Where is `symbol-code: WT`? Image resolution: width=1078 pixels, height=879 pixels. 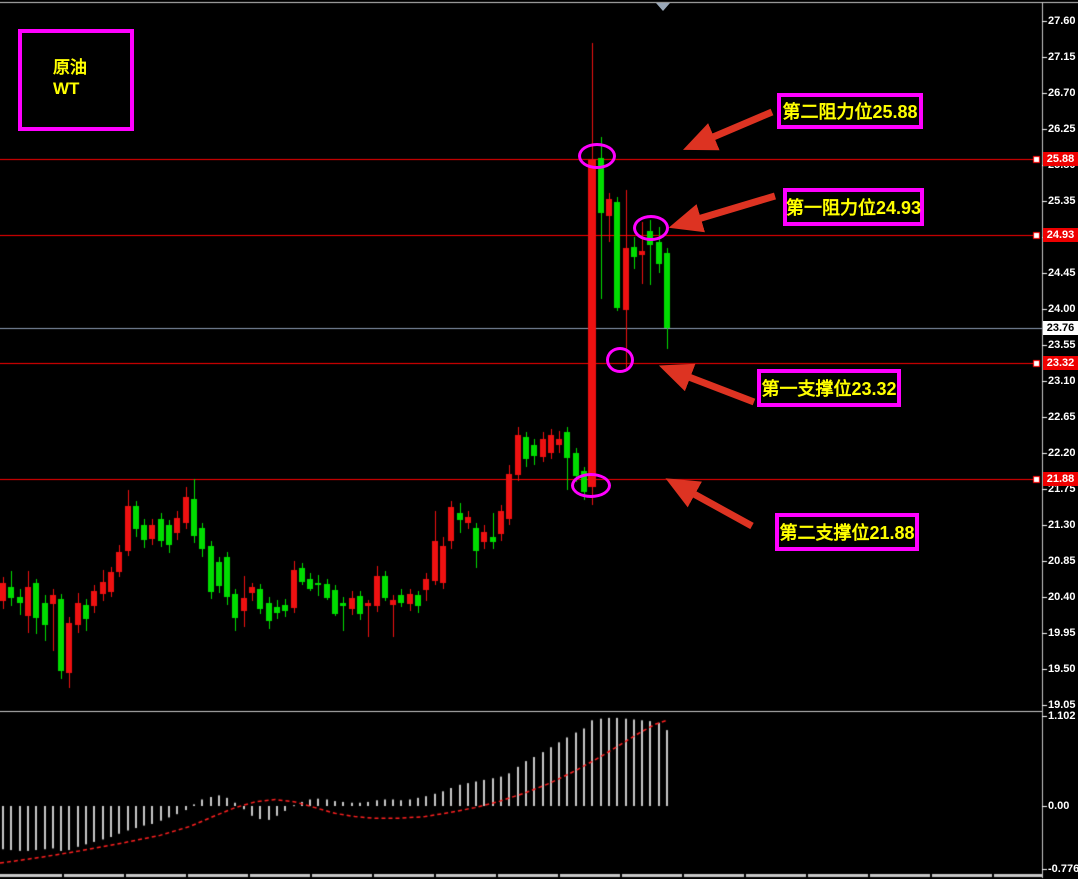 symbol-code: WT is located at coordinates (66, 88).